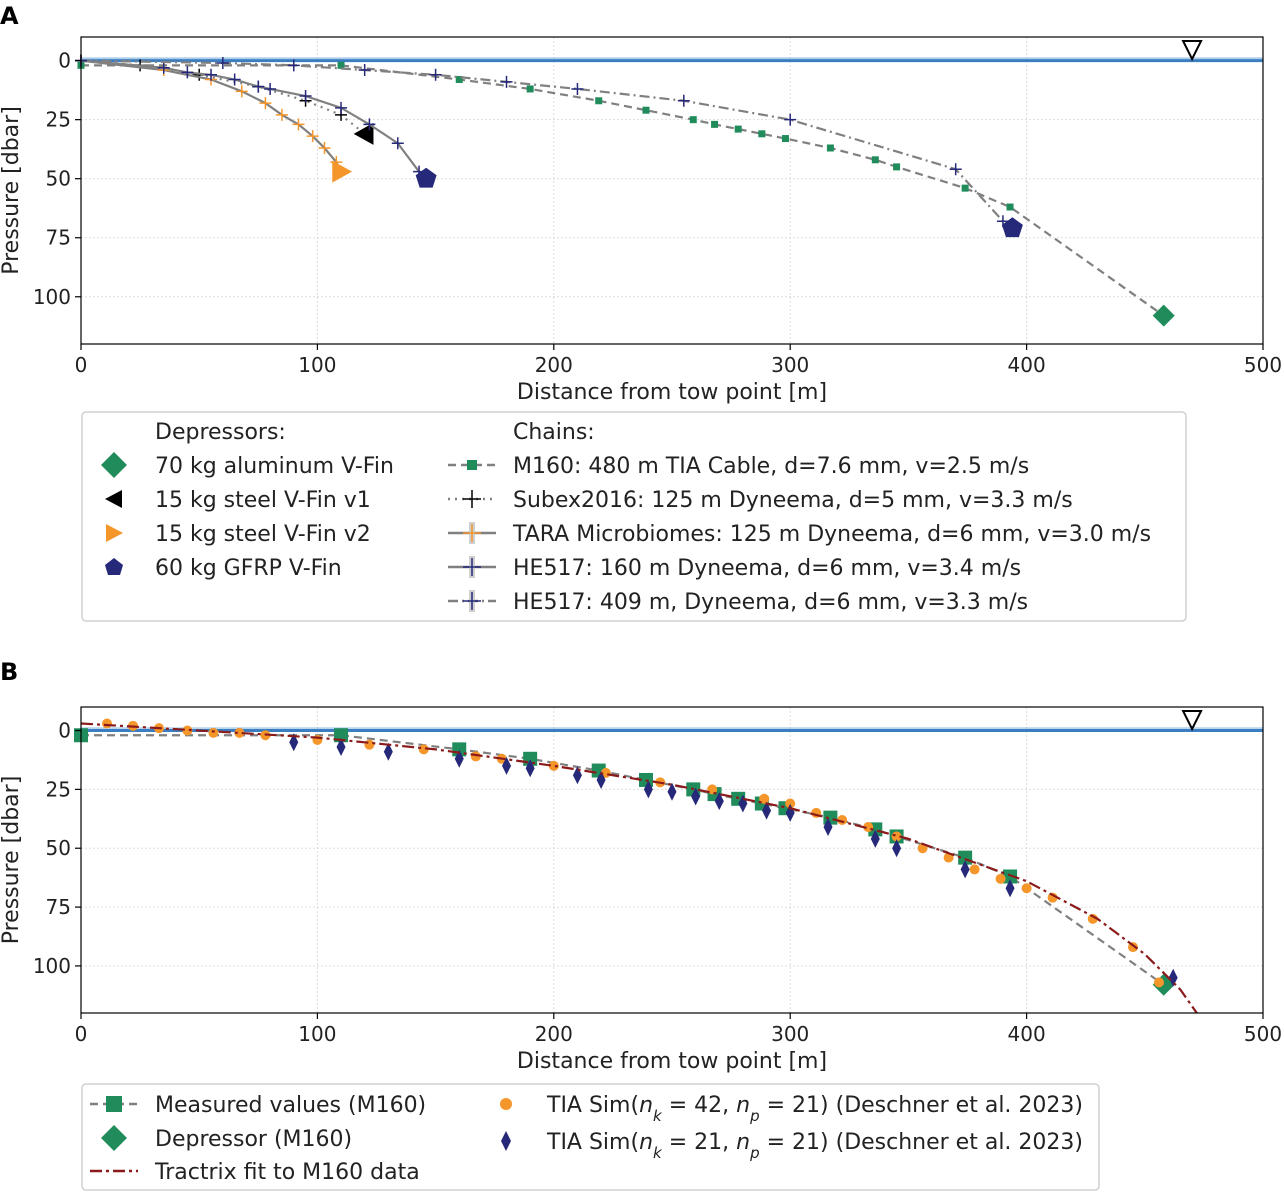 Image resolution: width=1284 pixels, height=1193 pixels. I want to click on sim-1-comma: ,, so click(729, 1105).